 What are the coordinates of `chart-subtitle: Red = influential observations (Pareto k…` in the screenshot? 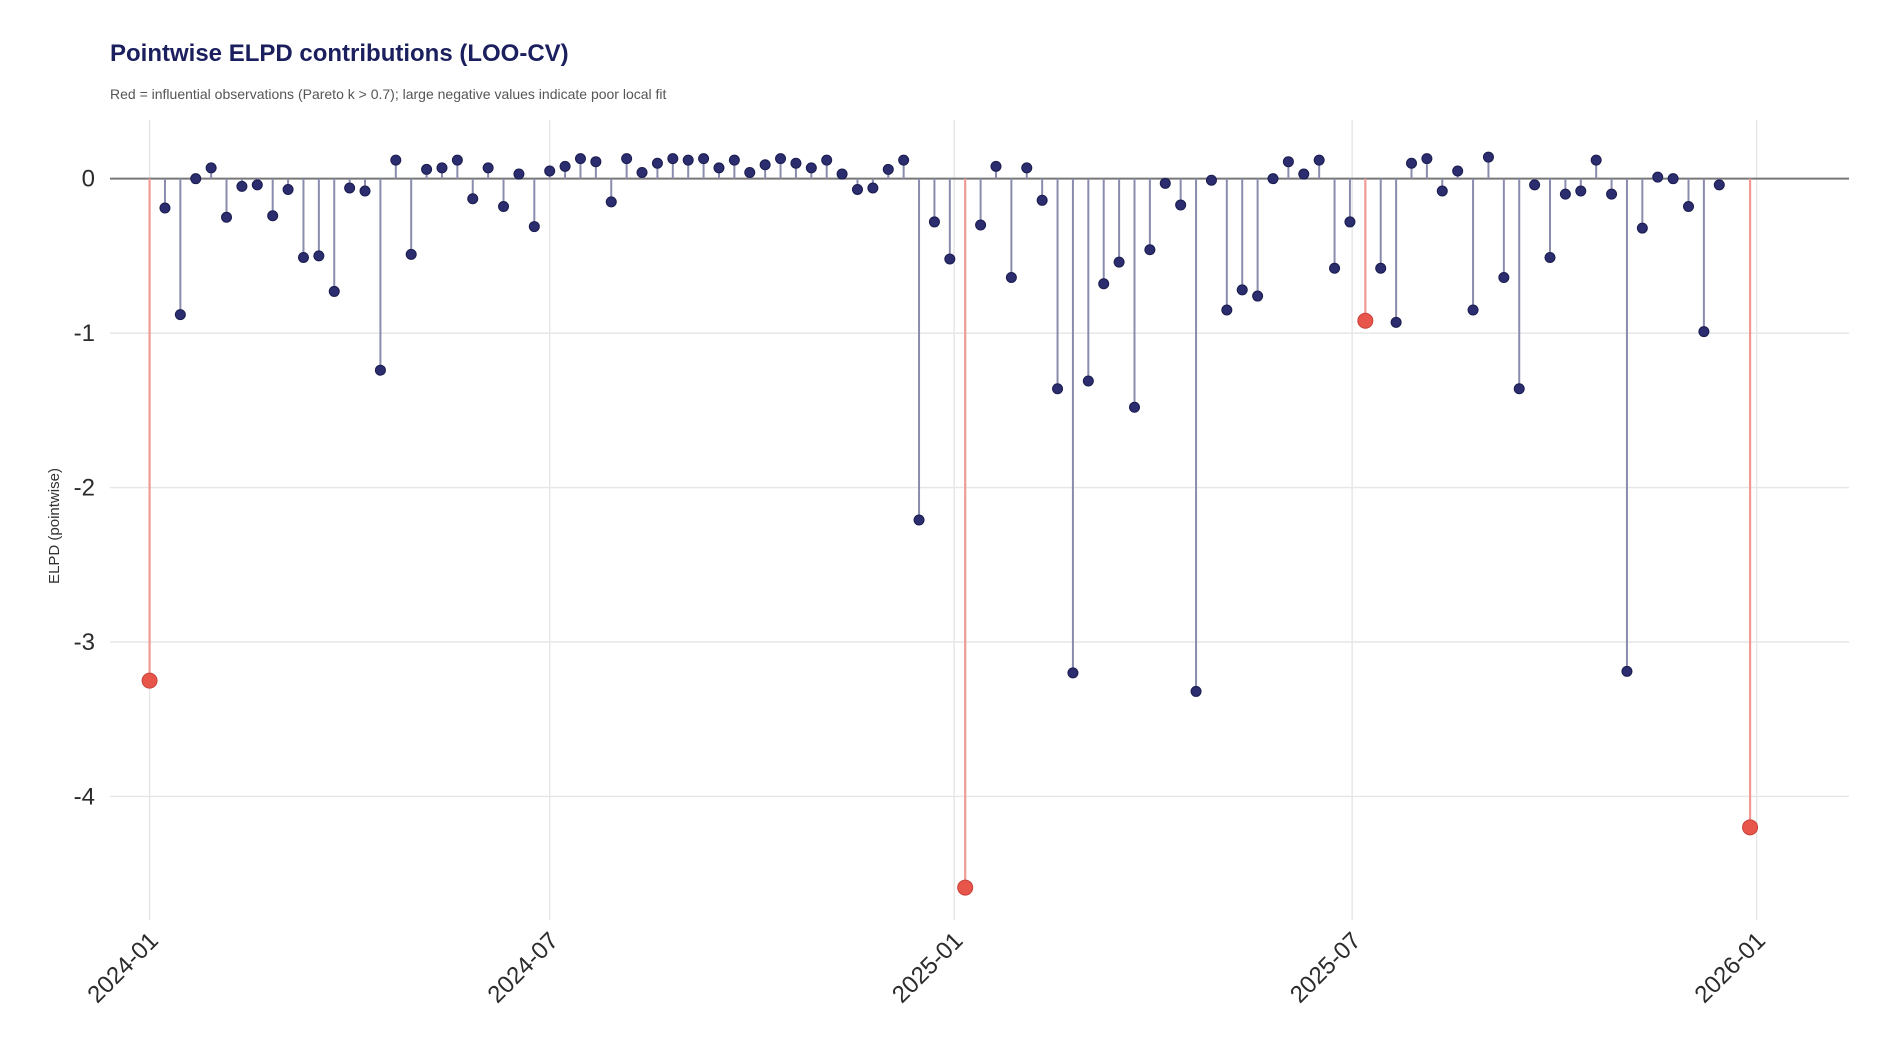 It's located at (388, 94).